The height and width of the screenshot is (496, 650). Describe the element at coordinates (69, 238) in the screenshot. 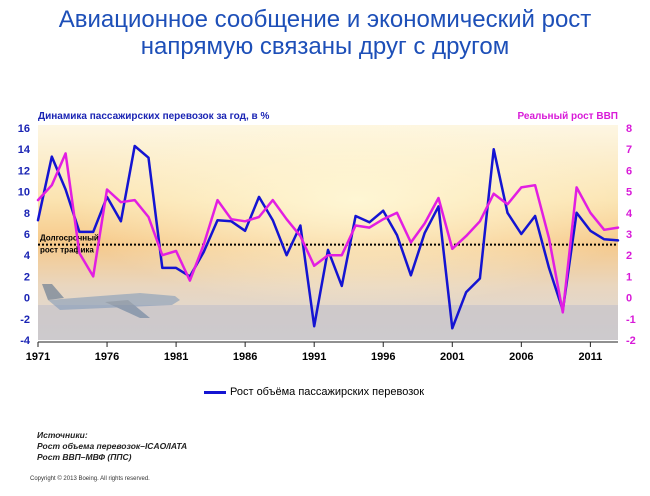

I see `reference-label-line-1: Долгосрочный` at that location.